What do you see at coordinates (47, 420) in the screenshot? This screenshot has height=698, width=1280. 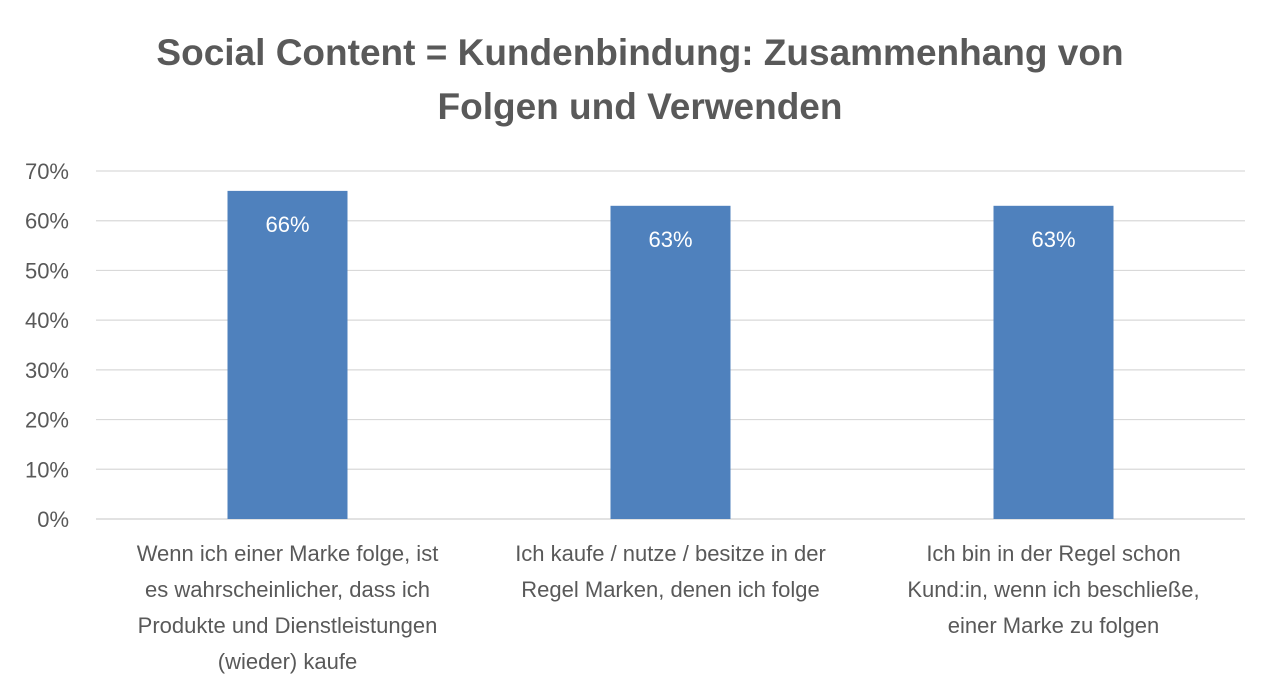 I see `y-tick-label: 20%` at bounding box center [47, 420].